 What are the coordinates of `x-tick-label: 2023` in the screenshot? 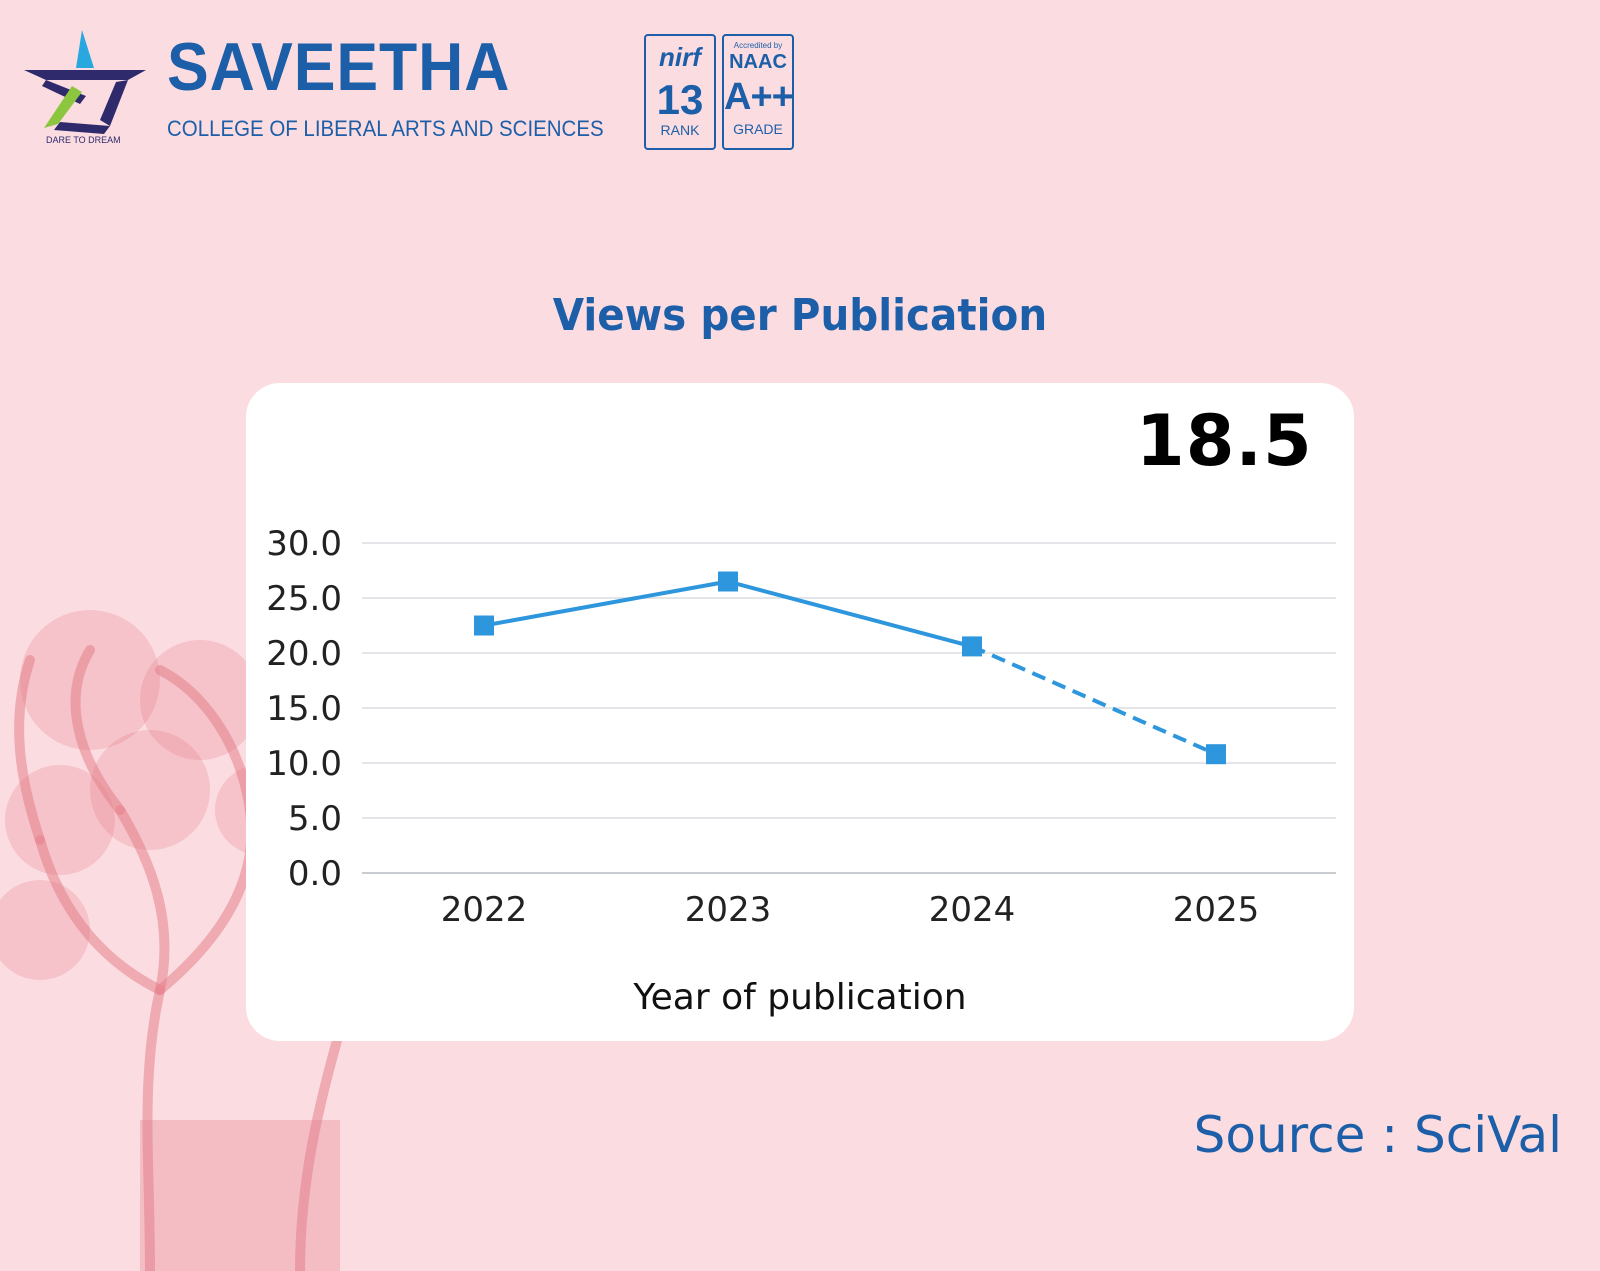 It's located at (728, 910).